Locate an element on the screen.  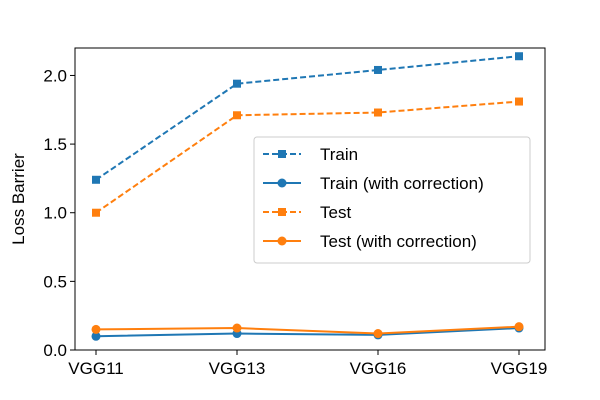
legend-label: Train (with correction) is located at coordinates (402, 183).